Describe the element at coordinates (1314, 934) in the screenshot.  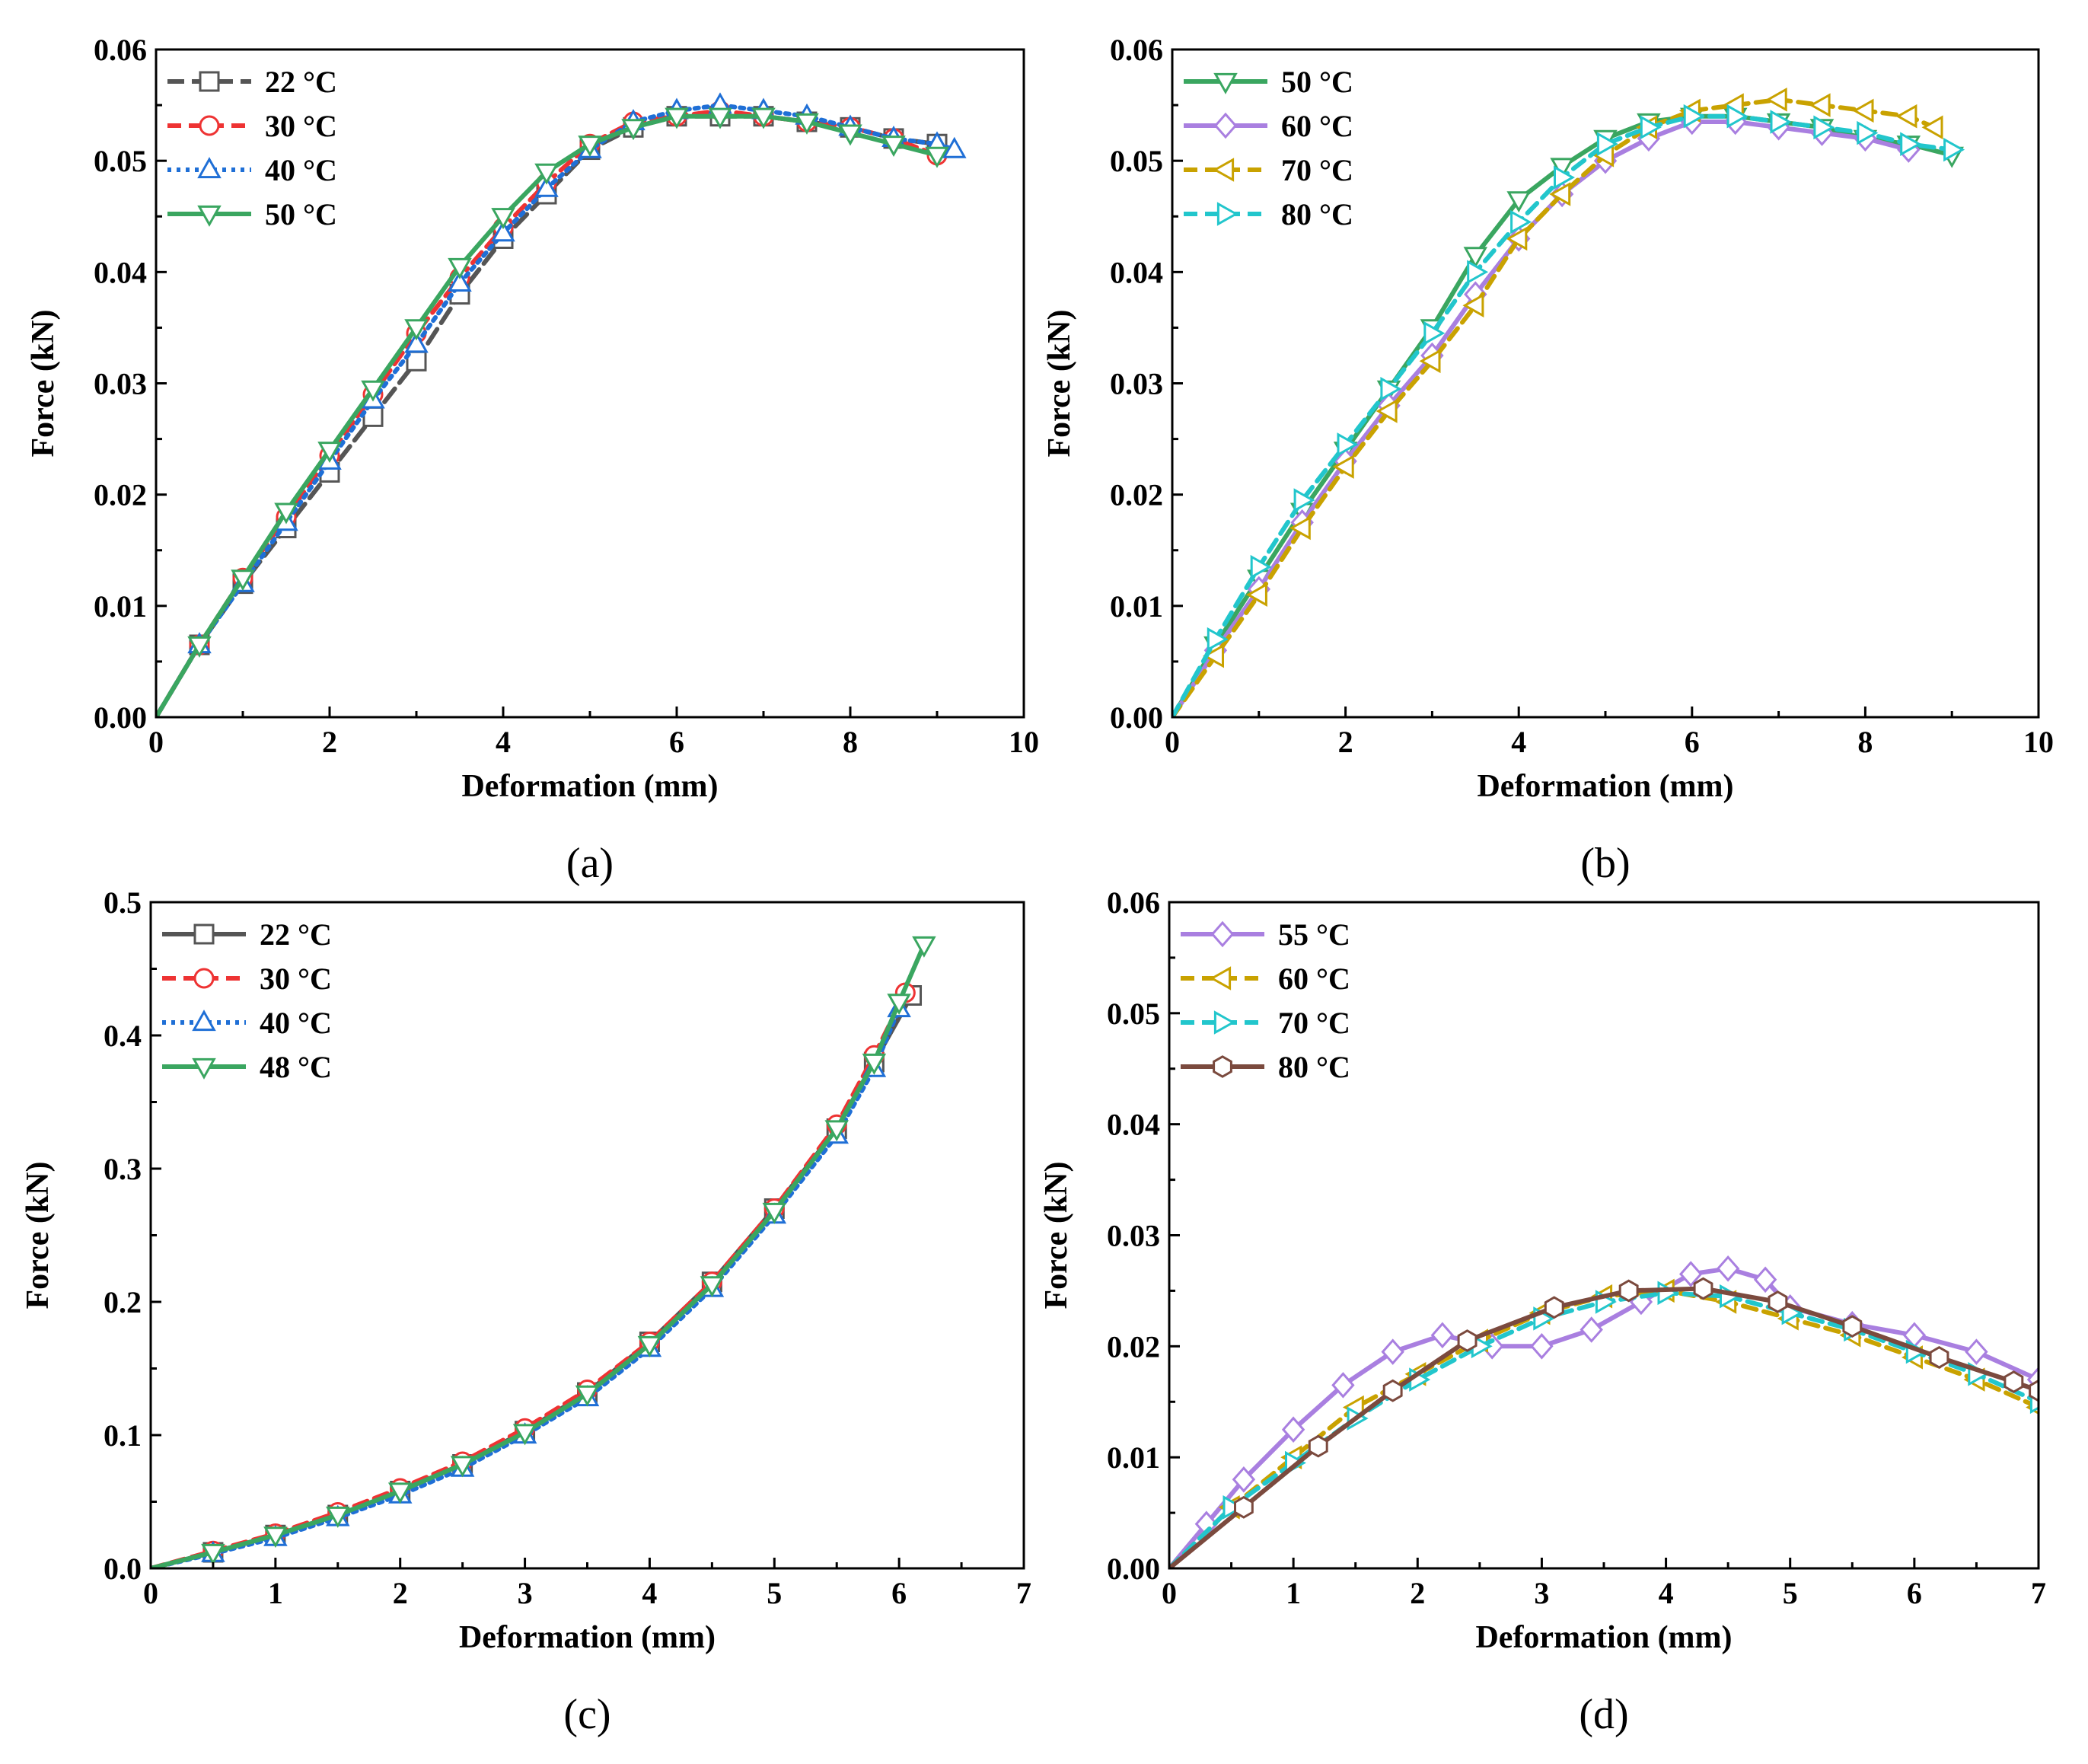
I see `legend-label: 55 °C` at that location.